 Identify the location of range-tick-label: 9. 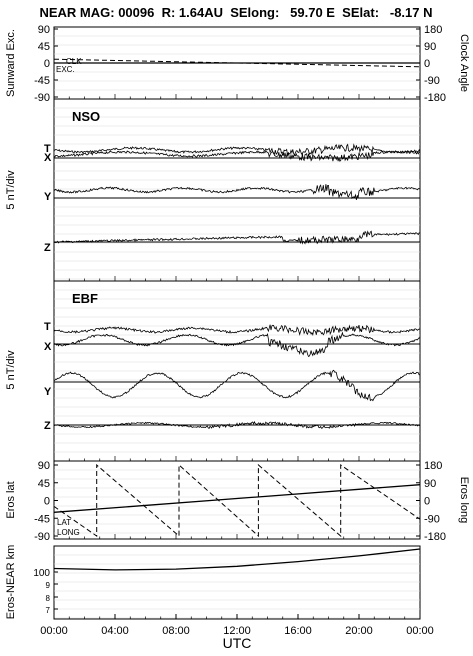
(48, 585).